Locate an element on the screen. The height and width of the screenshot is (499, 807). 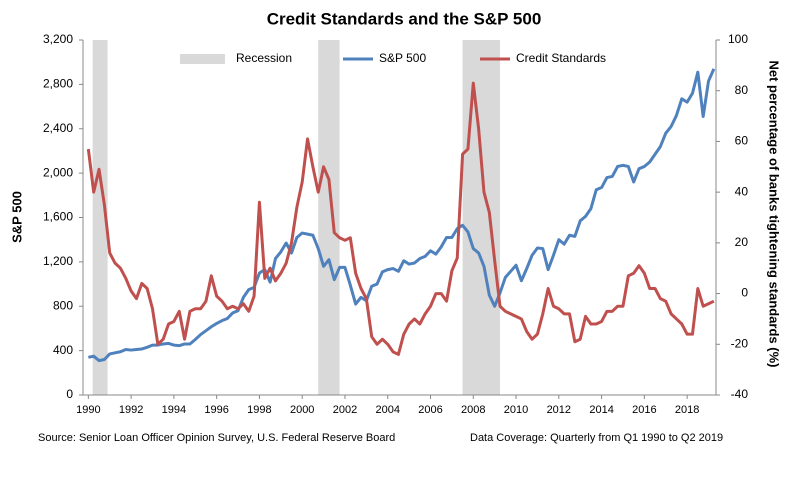
x-tick-label: 2014 is located at coordinates (601, 410).